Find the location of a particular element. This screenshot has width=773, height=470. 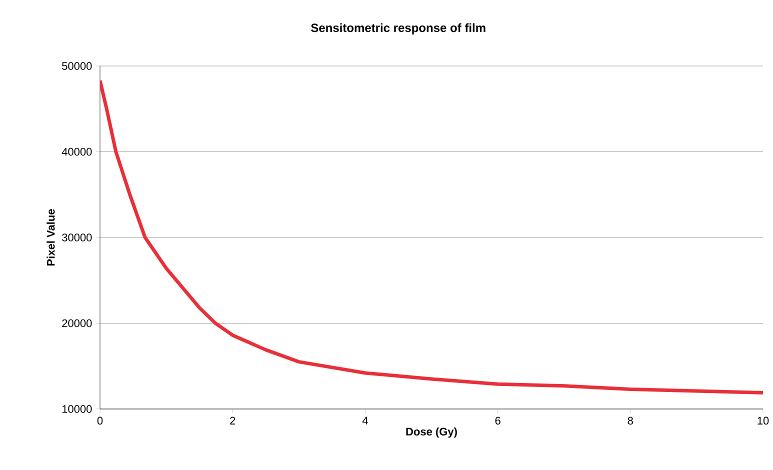

x-tick-label: 4 is located at coordinates (365, 420).